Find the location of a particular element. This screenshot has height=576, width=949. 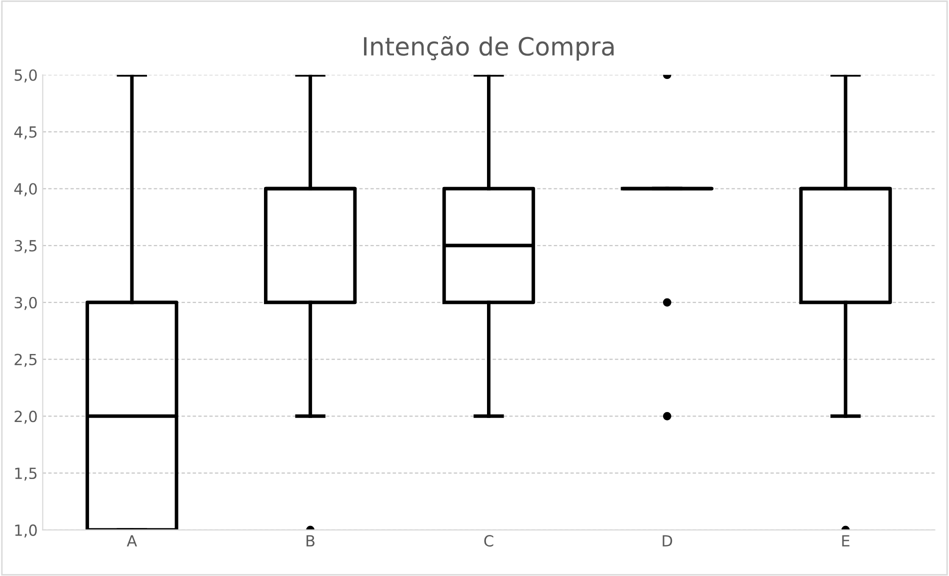

y-tick-label: 1,0 is located at coordinates (26, 531).